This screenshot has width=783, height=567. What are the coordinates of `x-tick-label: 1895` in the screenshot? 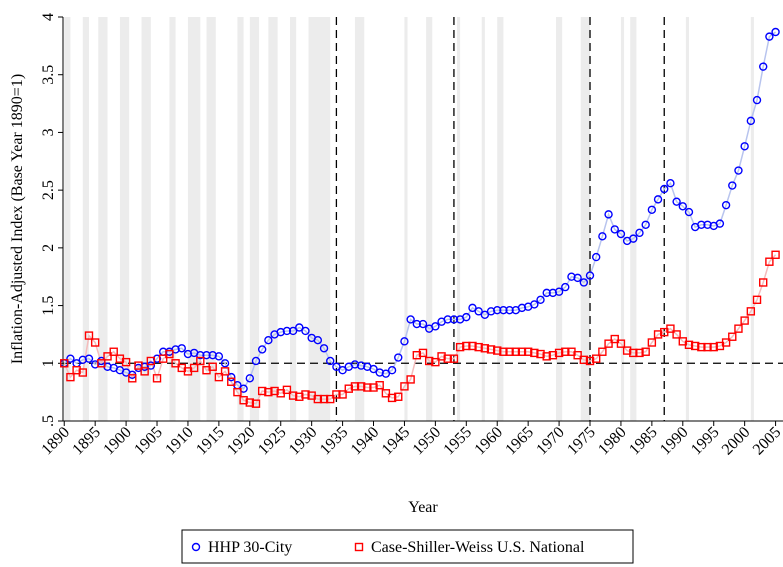 It's located at (86, 441).